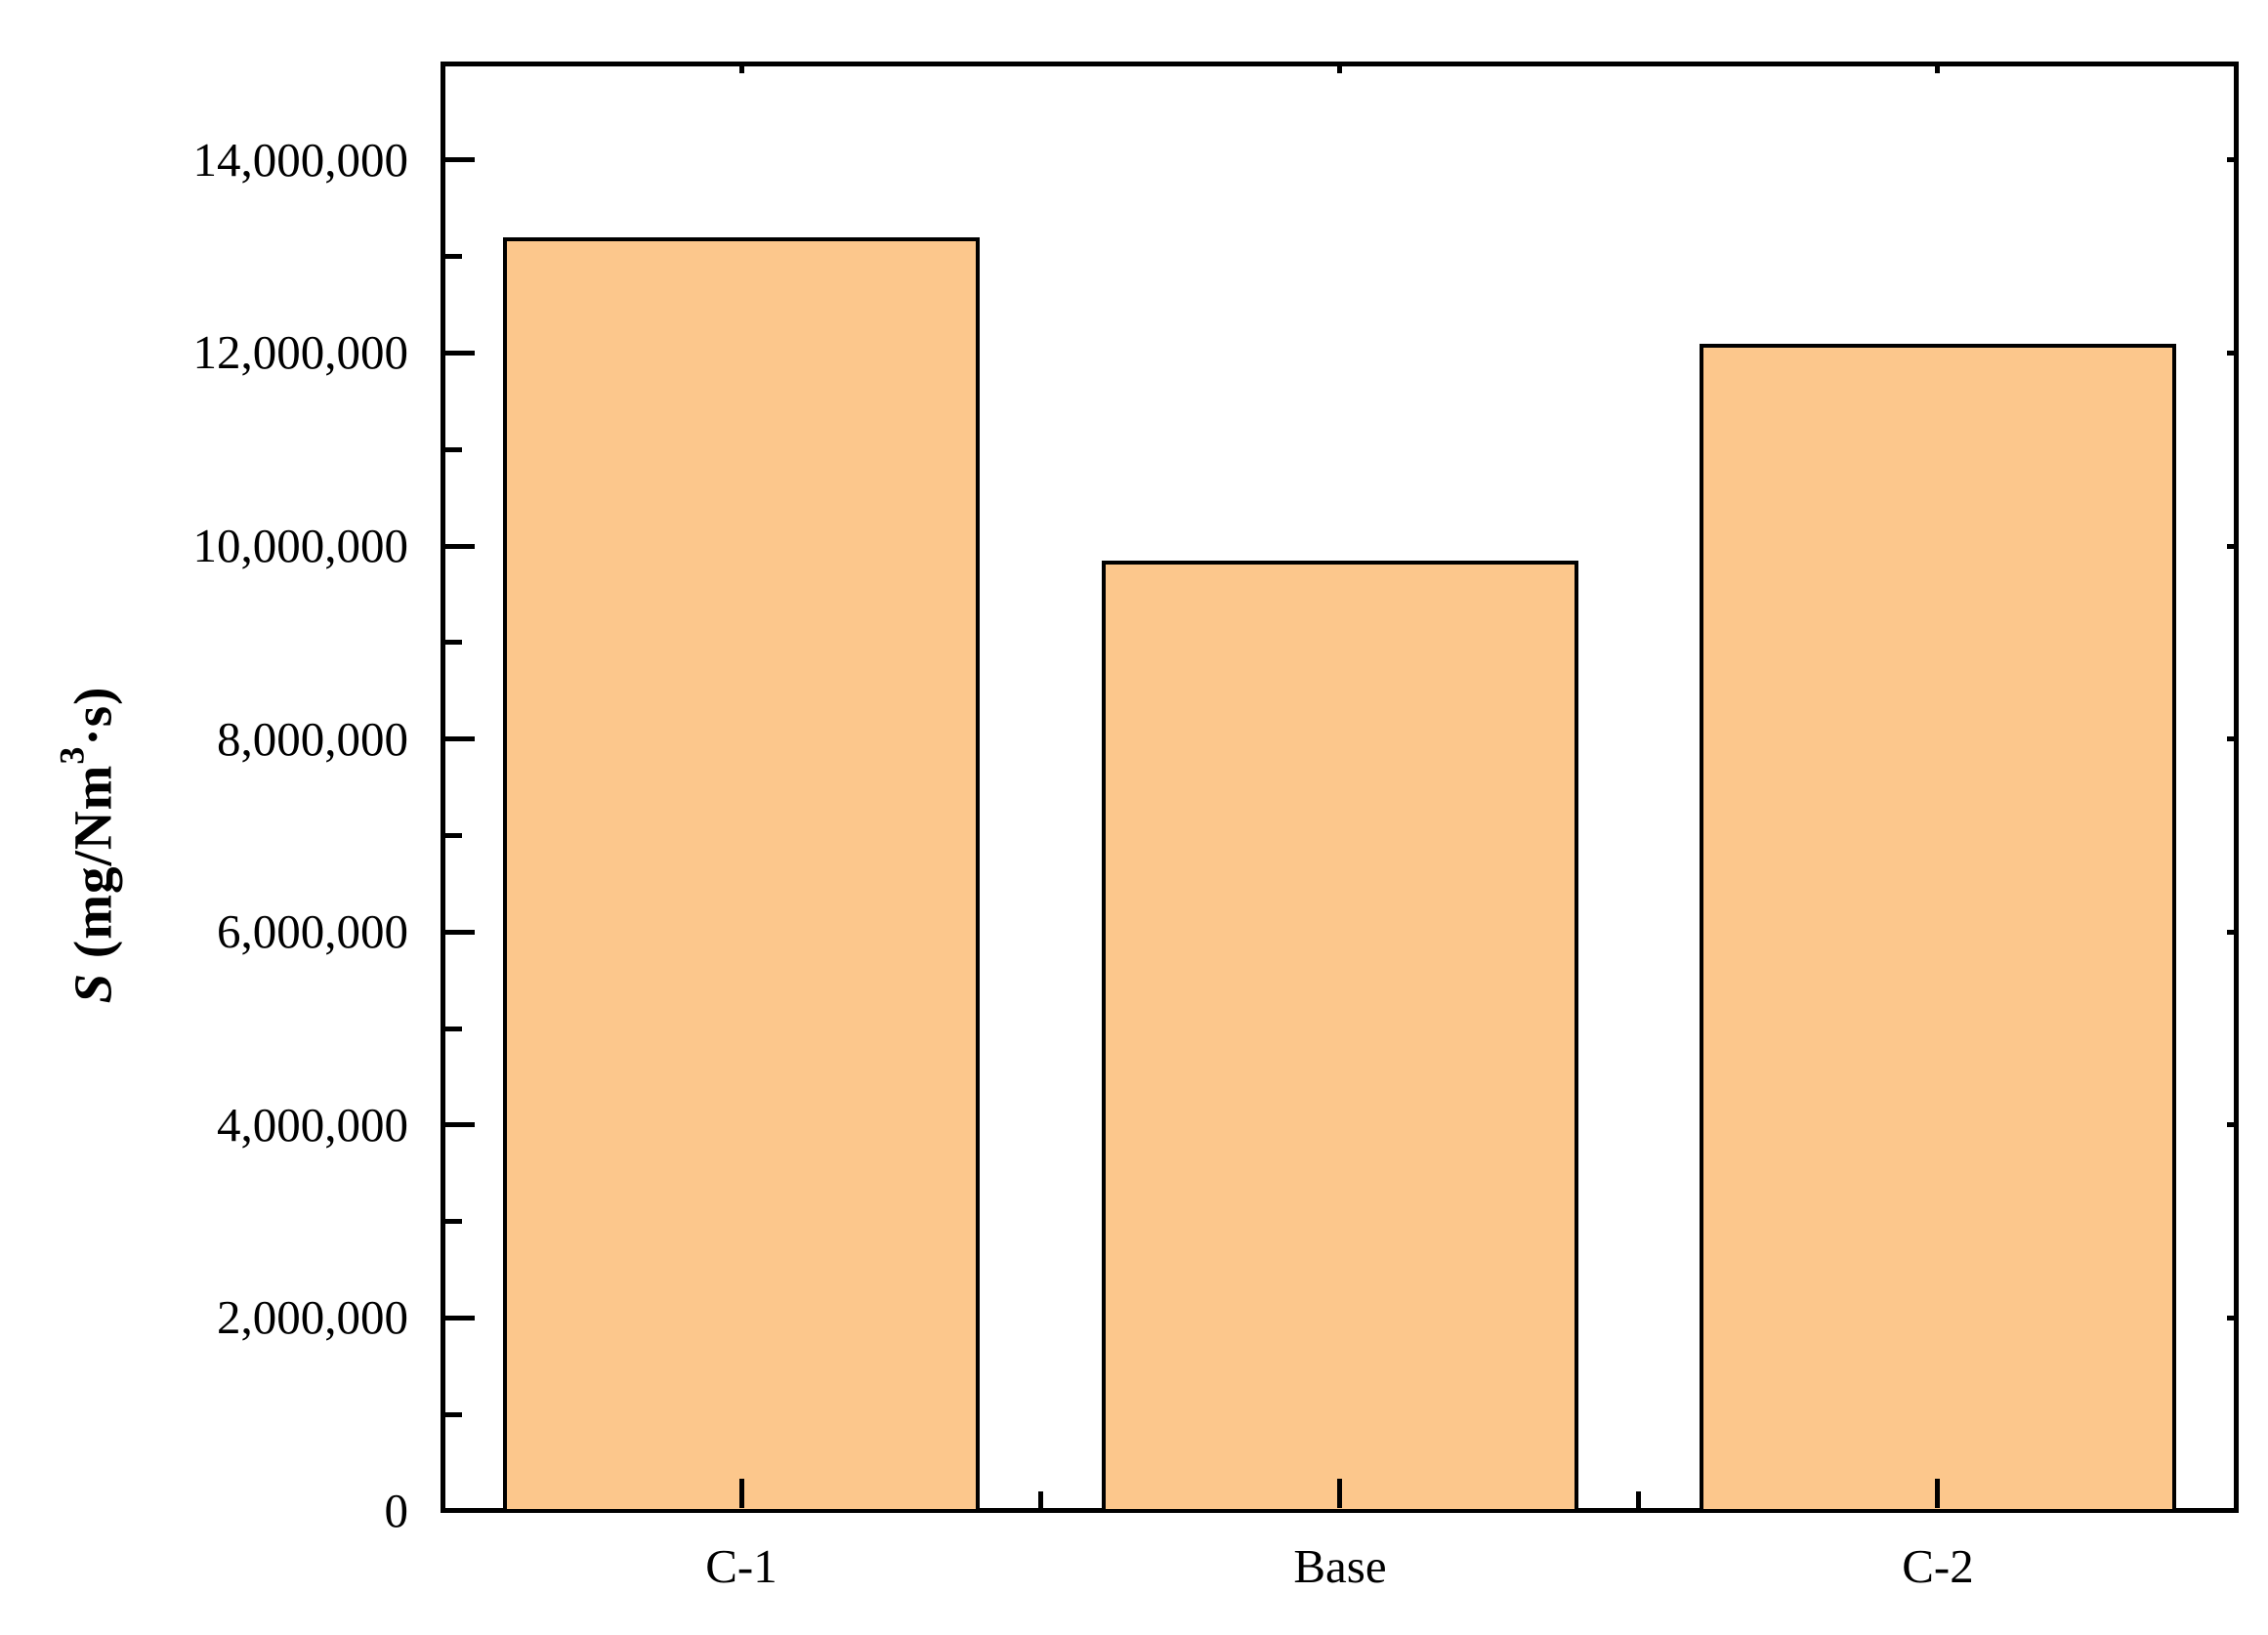  I want to click on y-tick-label: 6,000,000, so click(312, 931).